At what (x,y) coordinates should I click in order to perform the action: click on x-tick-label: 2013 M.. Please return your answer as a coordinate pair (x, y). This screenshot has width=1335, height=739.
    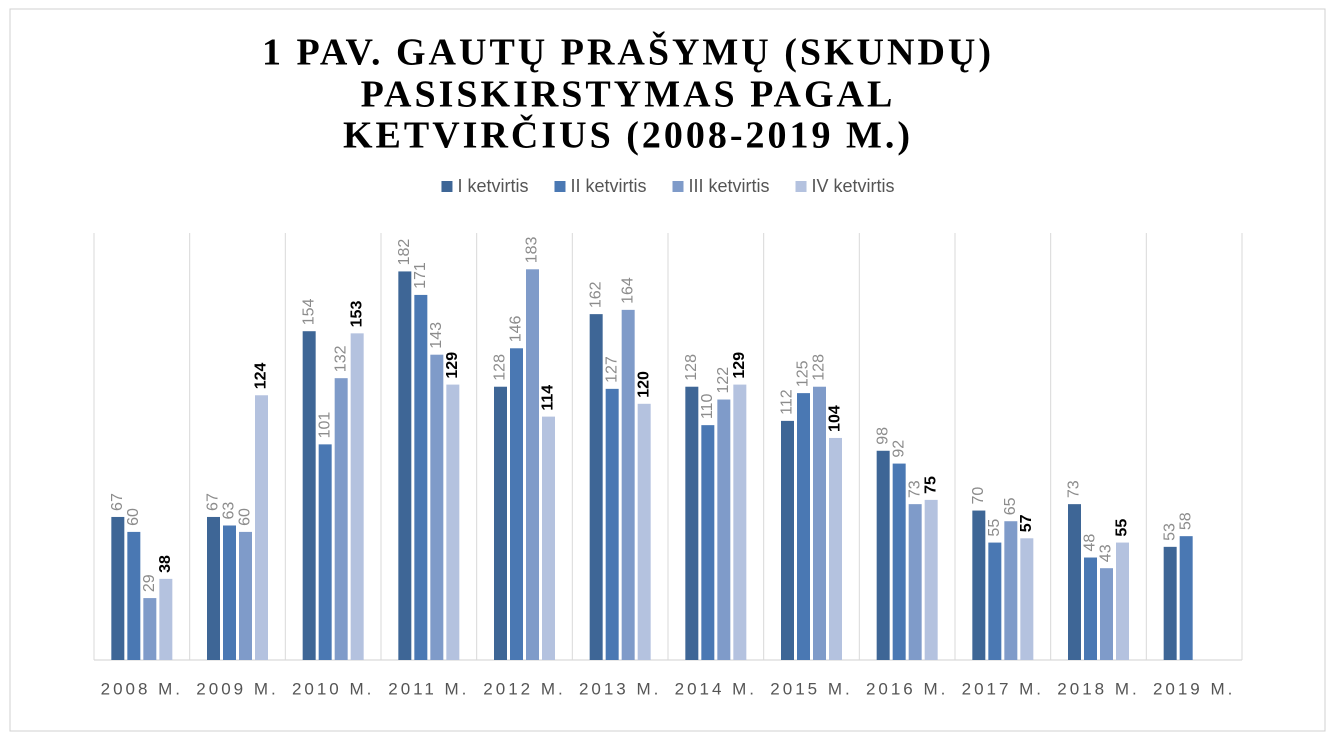
    Looking at the image, I should click on (620, 688).